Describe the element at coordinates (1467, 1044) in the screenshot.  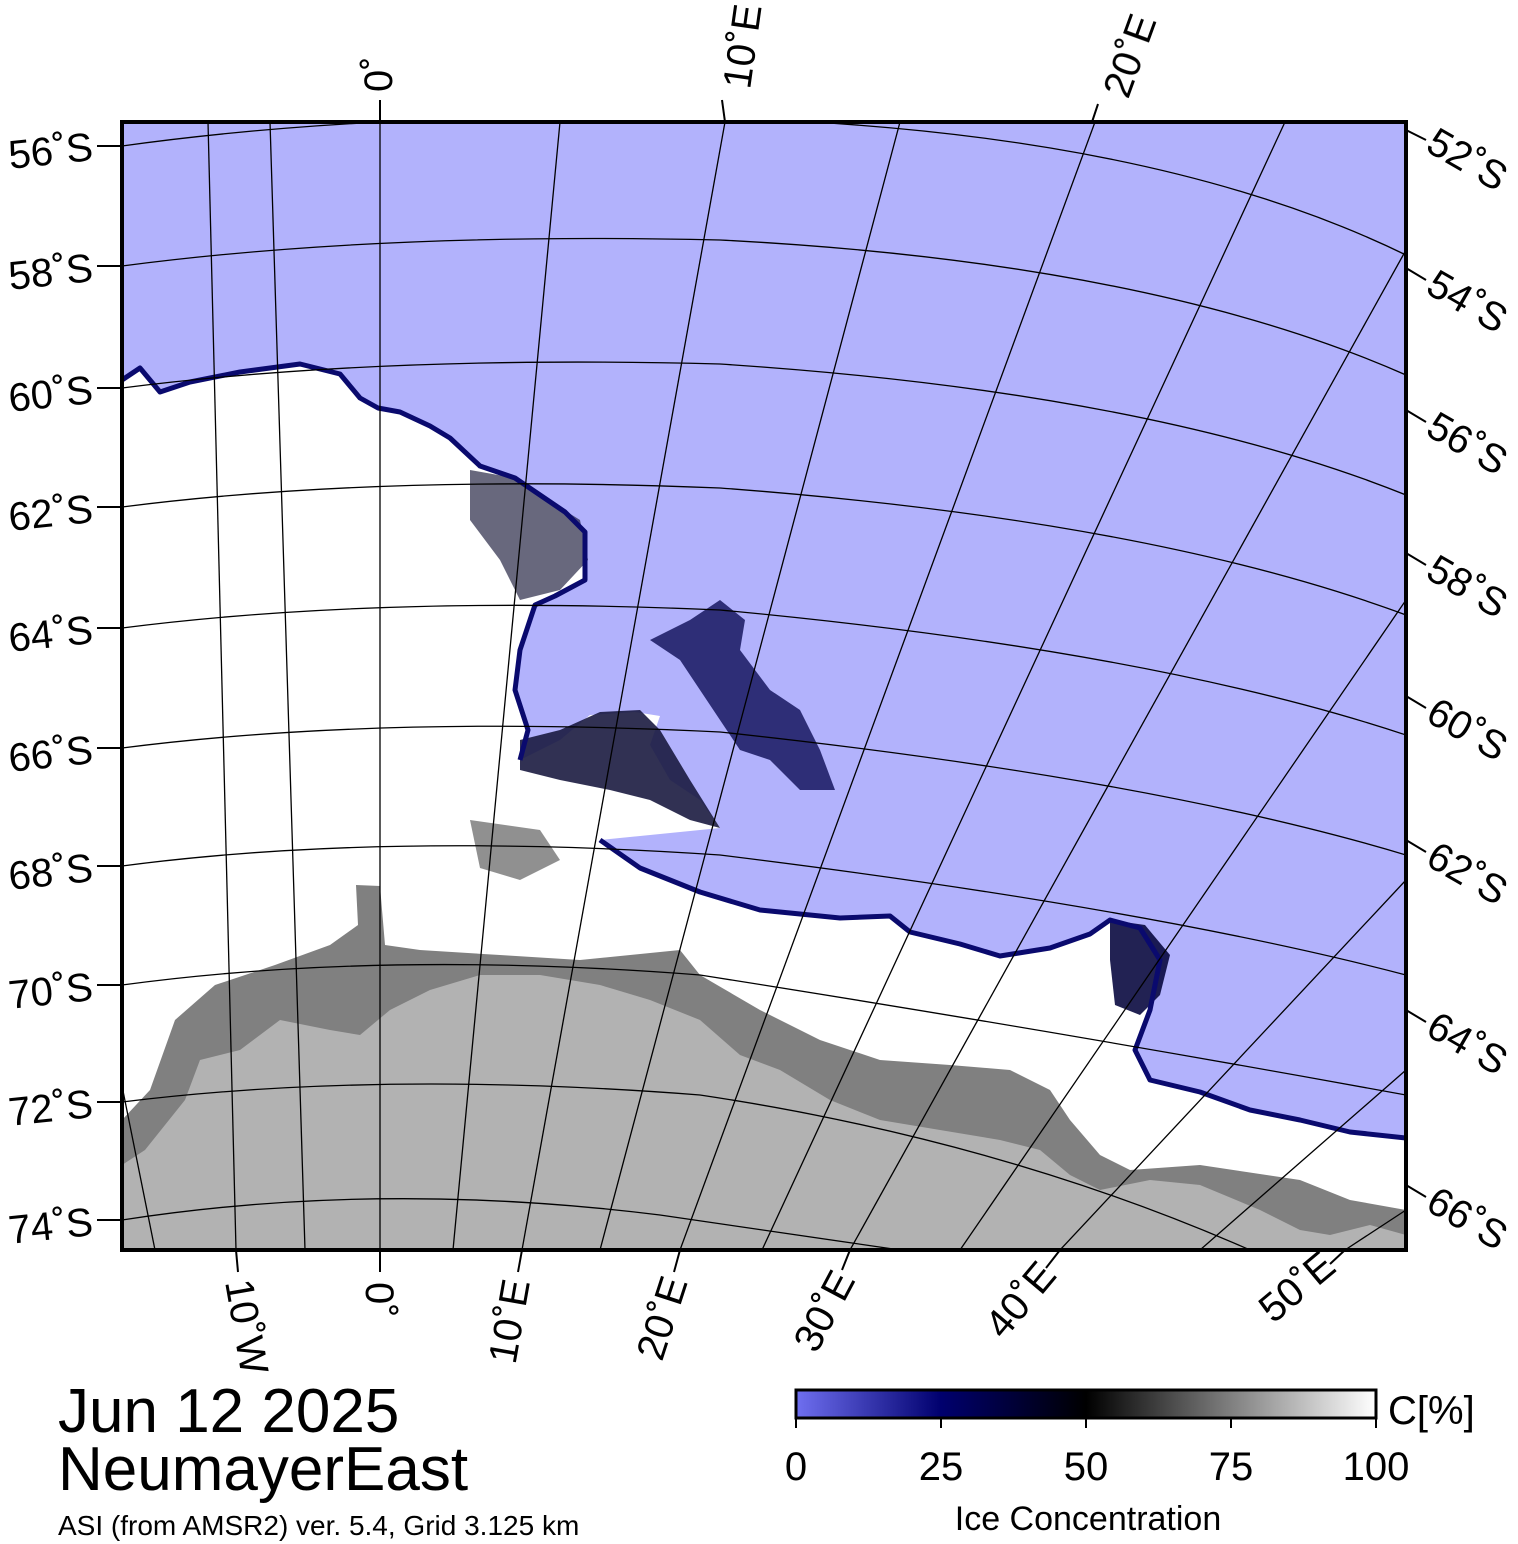
I see `right-lat-label: 64˚S` at that location.